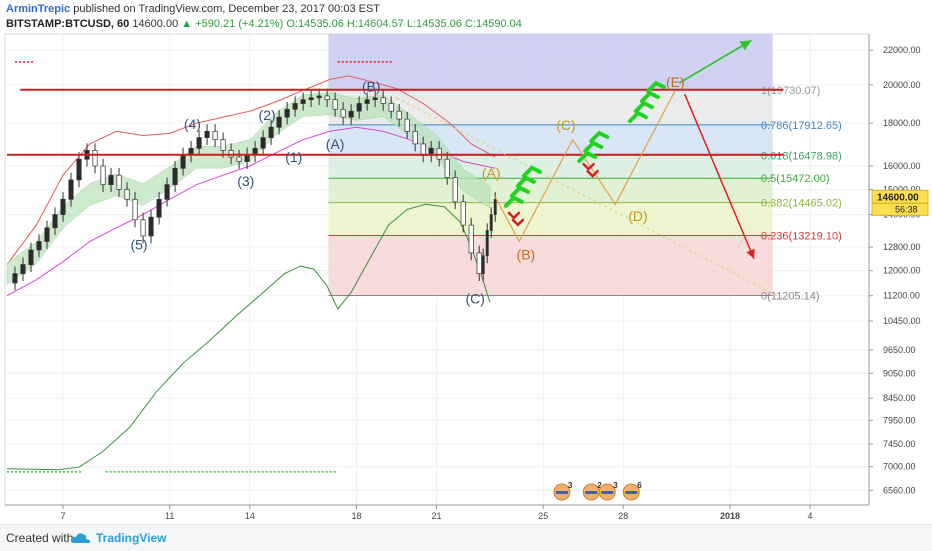  I want to click on price-tick-label: 16000.00, so click(902, 166).